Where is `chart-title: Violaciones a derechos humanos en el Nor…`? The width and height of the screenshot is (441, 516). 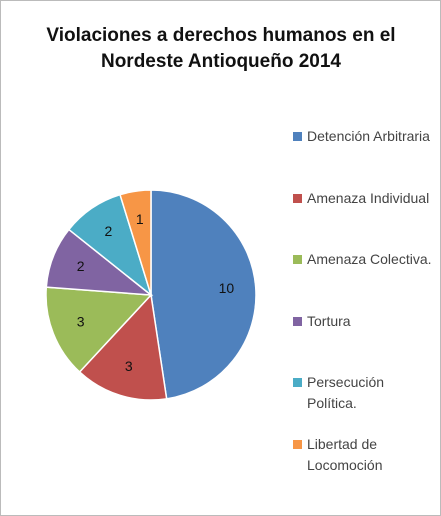
chart-title: Violaciones a derechos humanos en el Nor… is located at coordinates (221, 48).